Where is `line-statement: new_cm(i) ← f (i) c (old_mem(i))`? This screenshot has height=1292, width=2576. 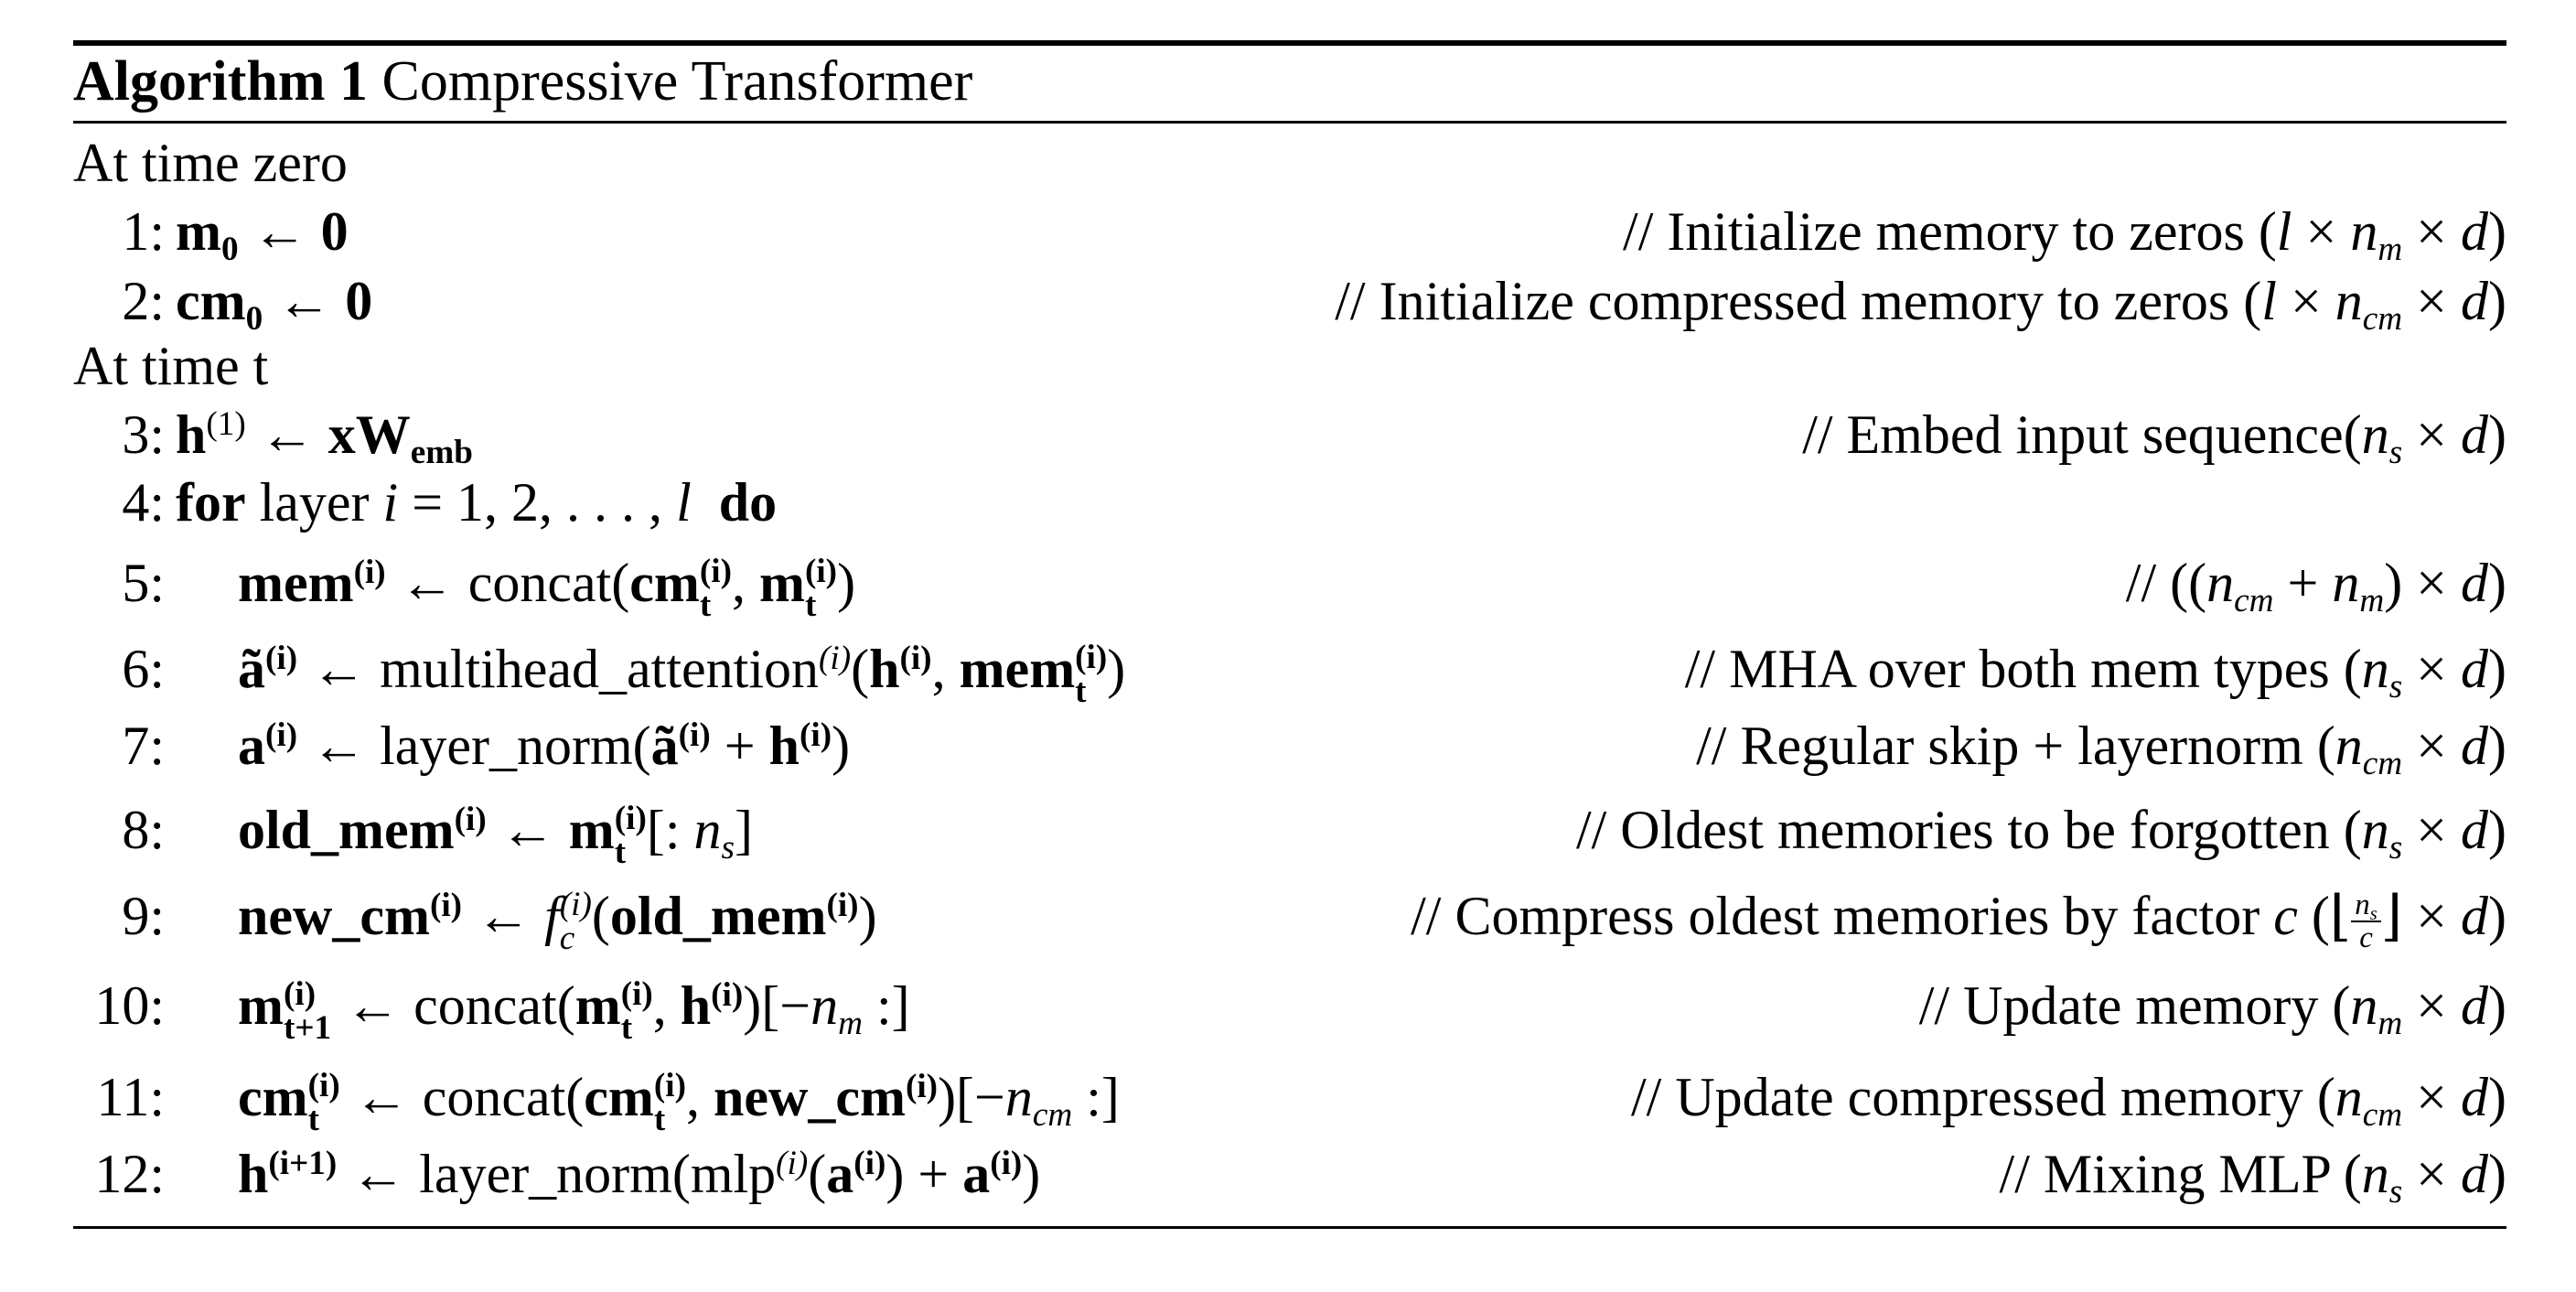 line-statement: new_cm(i) ← f (i) c (old_mem(i)) is located at coordinates (557, 922).